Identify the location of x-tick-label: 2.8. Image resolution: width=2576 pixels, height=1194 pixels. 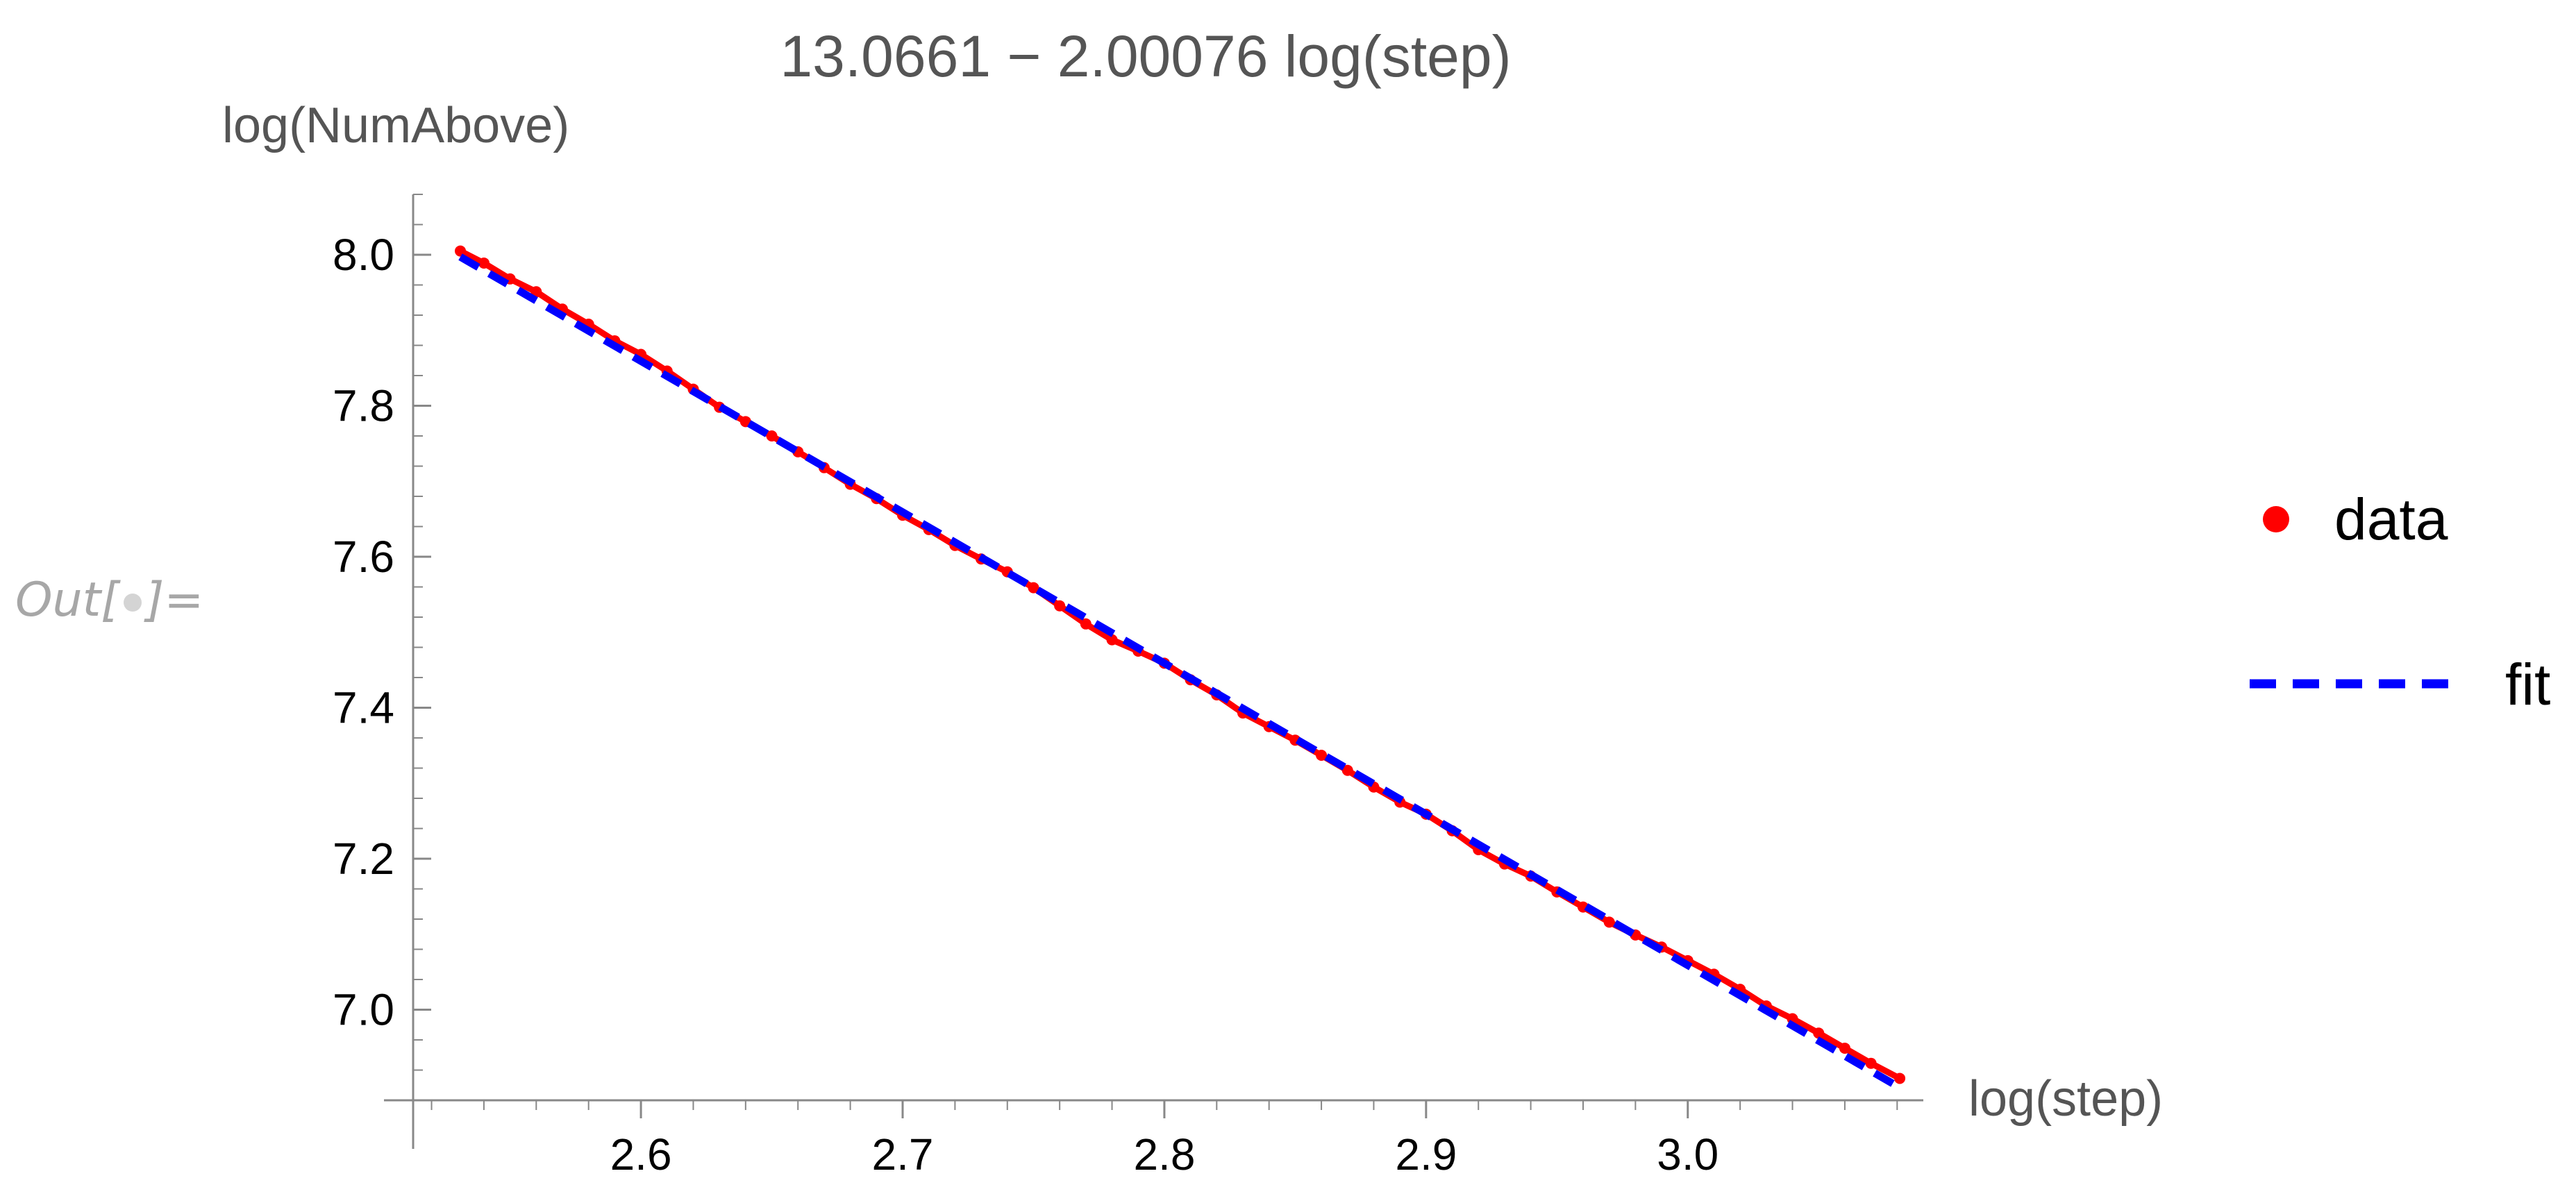
(1164, 1154).